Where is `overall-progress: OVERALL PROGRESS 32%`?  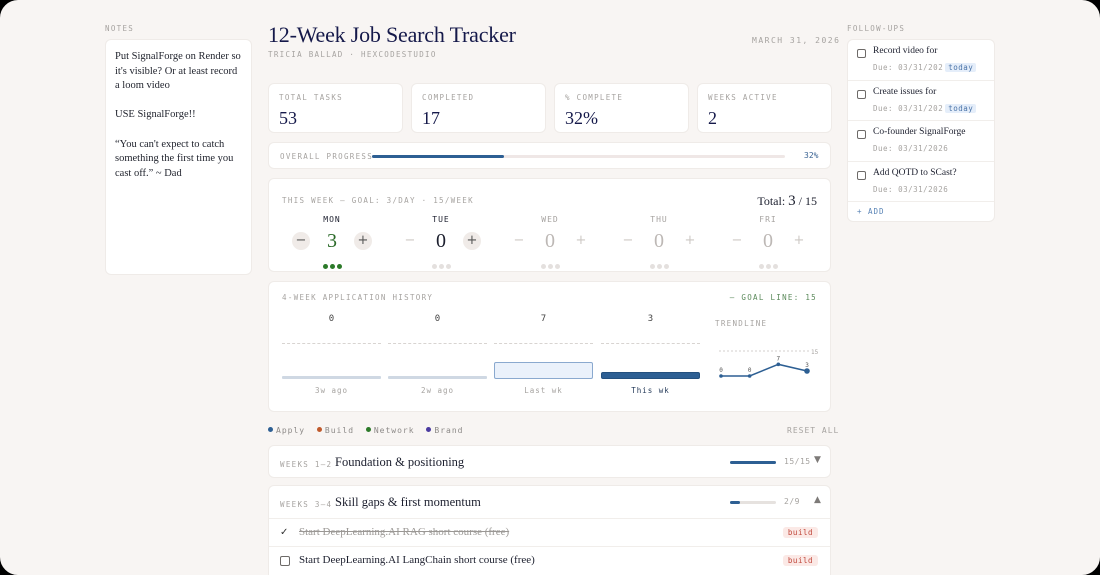 overall-progress: OVERALL PROGRESS 32% is located at coordinates (549, 155).